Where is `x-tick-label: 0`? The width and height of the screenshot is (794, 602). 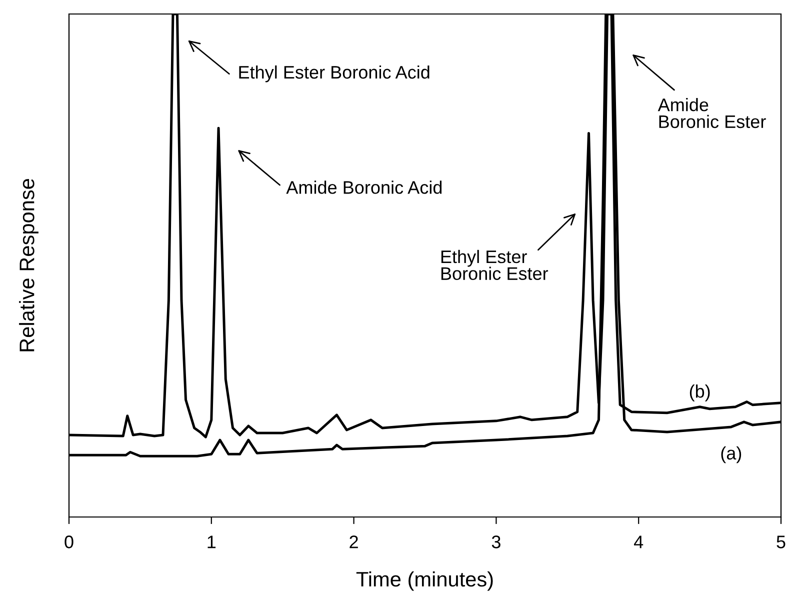
x-tick-label: 0 is located at coordinates (69, 542).